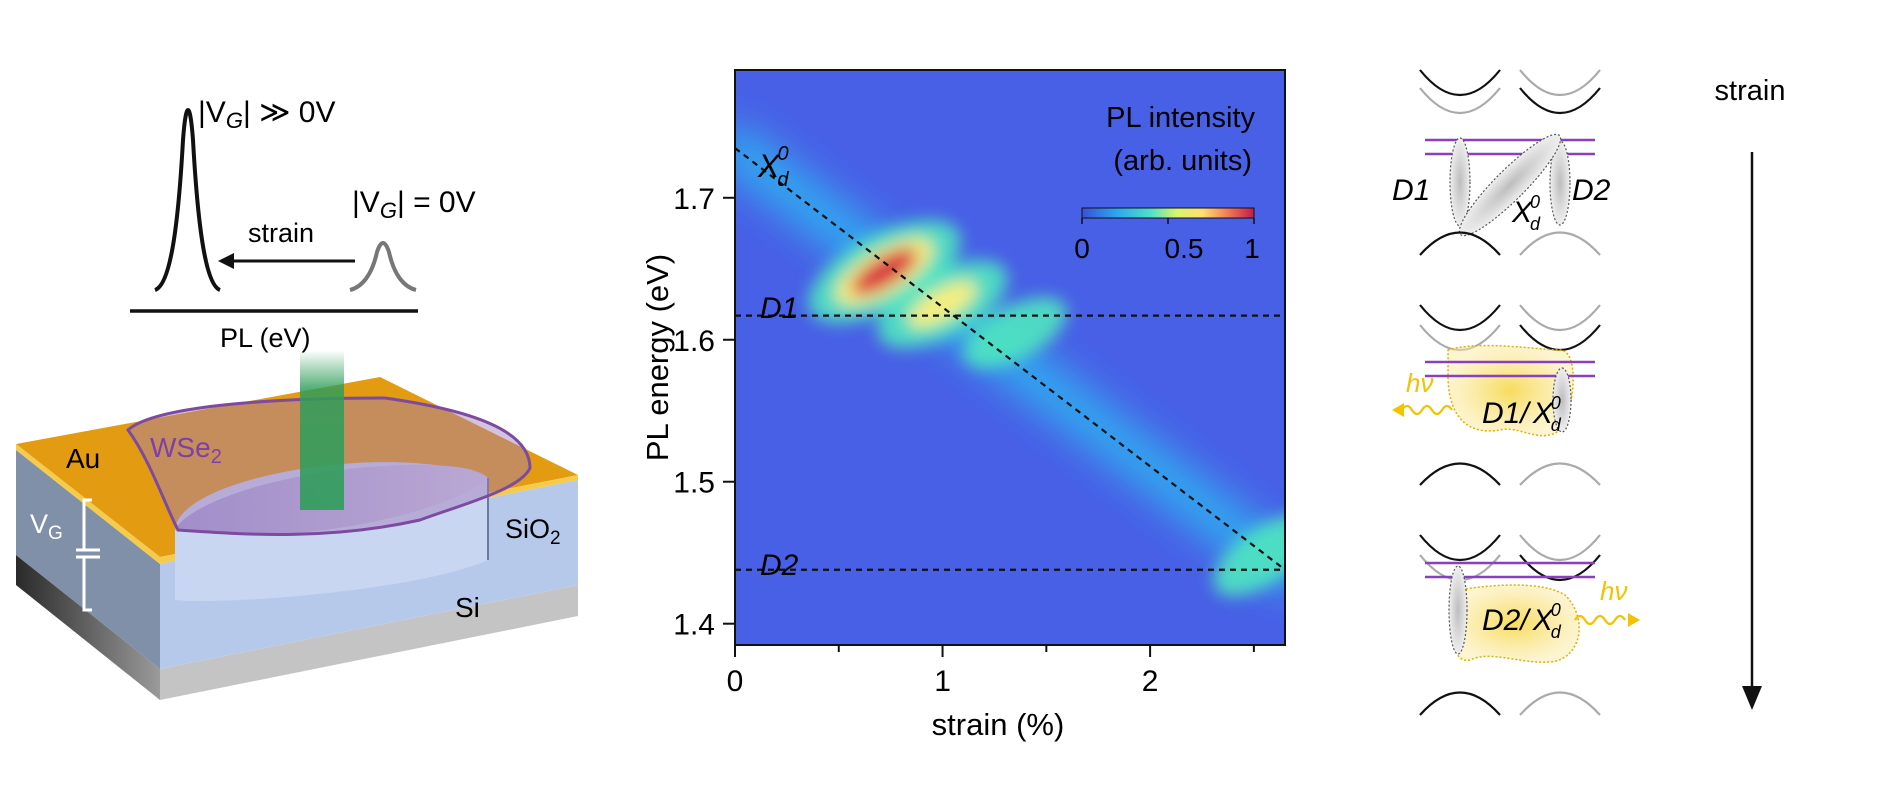 The height and width of the screenshot is (790, 1894). I want to click on colorbar, so click(1168, 213).